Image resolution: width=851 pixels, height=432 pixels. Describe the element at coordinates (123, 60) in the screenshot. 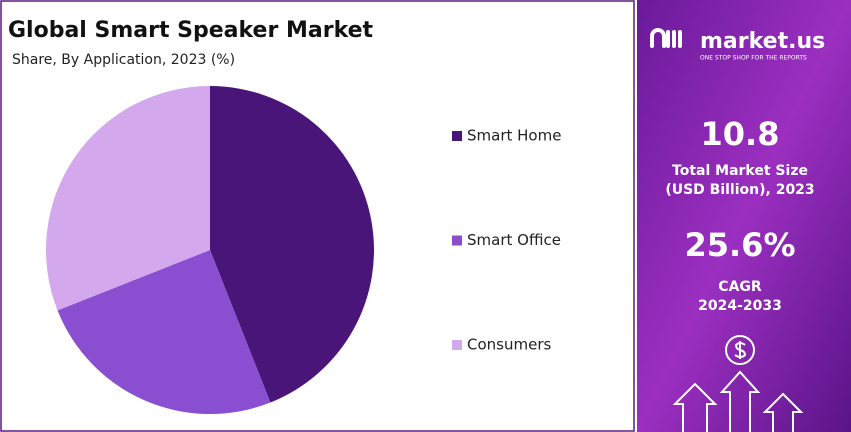

I see `chart-subtitle: Share, By Application, 2023 (%)` at that location.